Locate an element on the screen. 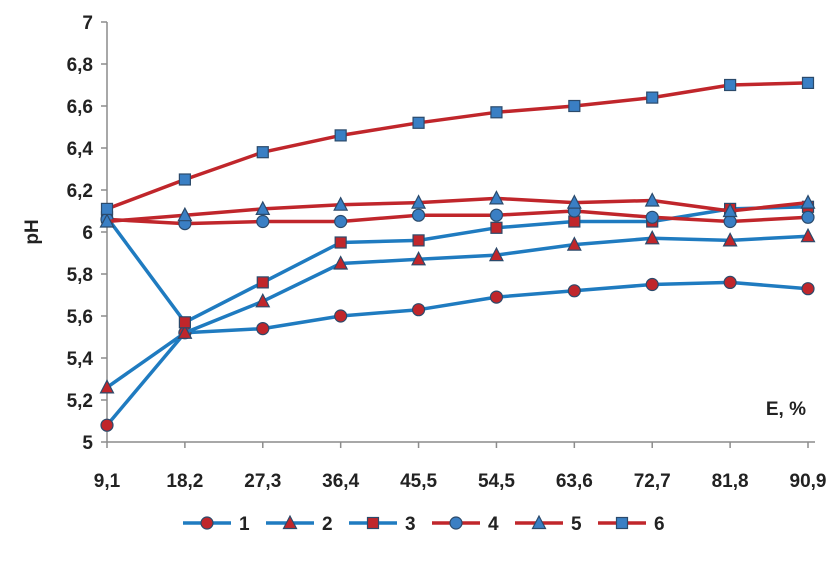 Image resolution: width=839 pixels, height=562 pixels. legend-item-5: 5 is located at coordinates (548, 524).